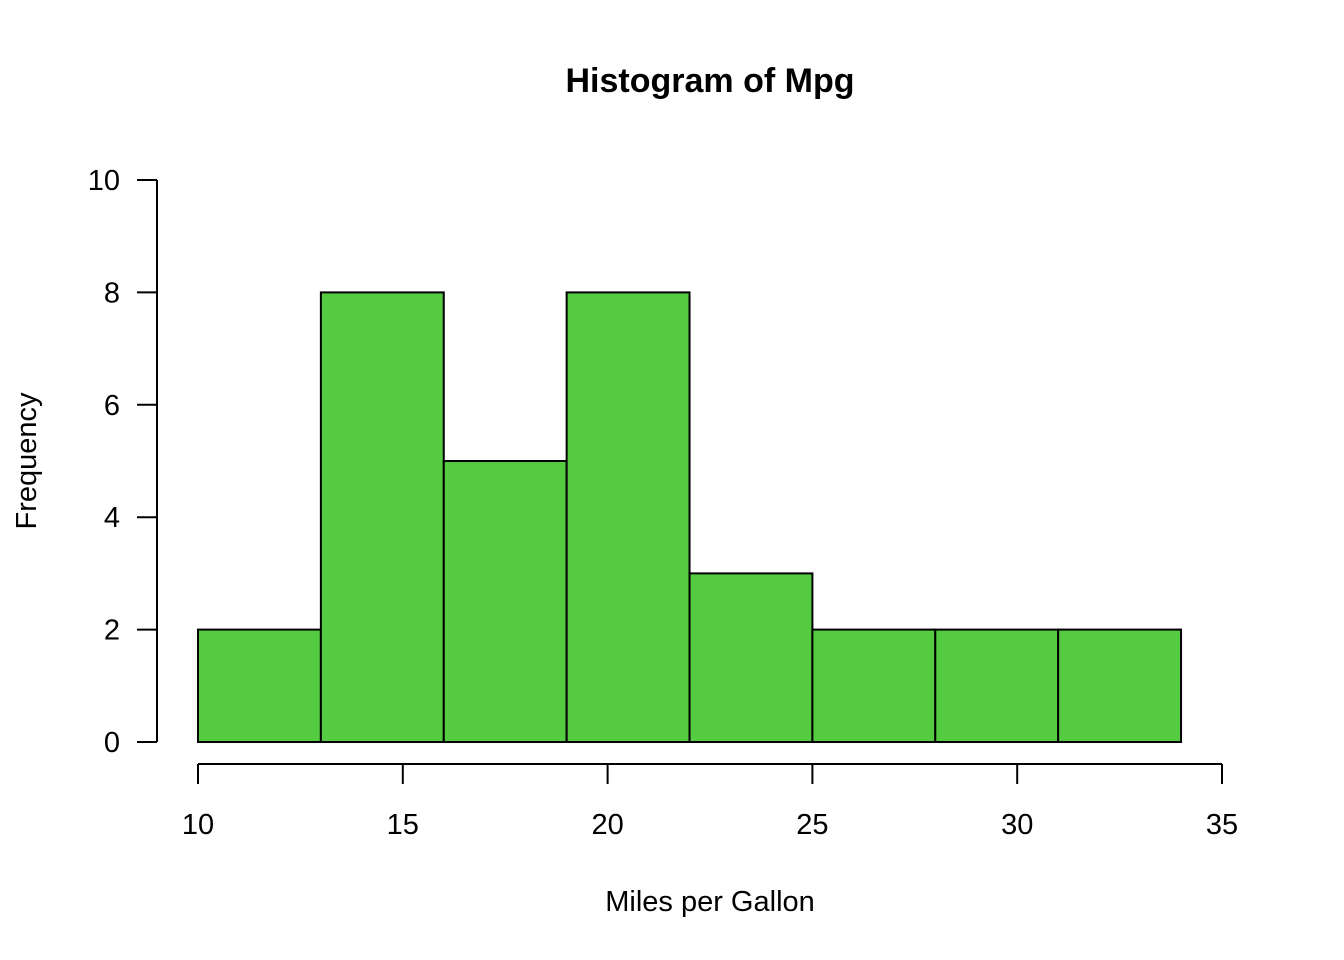 The image size is (1344, 960). I want to click on x-tick-label: 30, so click(1017, 825).